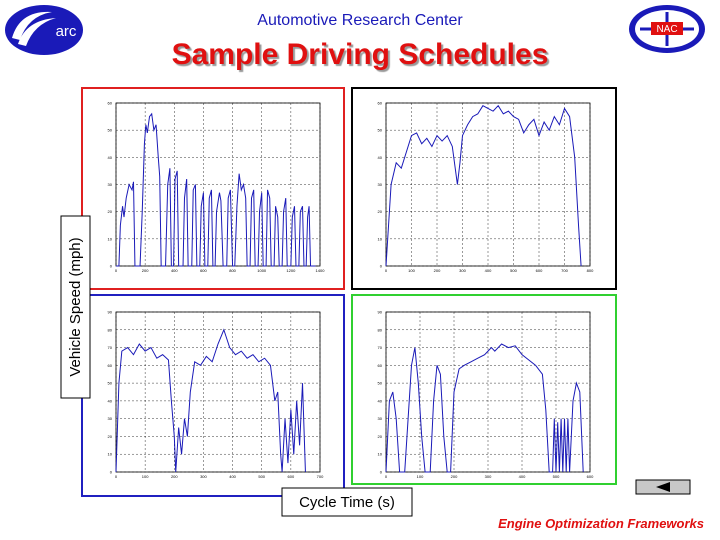 The height and width of the screenshot is (540, 720). I want to click on button-arrow, so click(663, 487).